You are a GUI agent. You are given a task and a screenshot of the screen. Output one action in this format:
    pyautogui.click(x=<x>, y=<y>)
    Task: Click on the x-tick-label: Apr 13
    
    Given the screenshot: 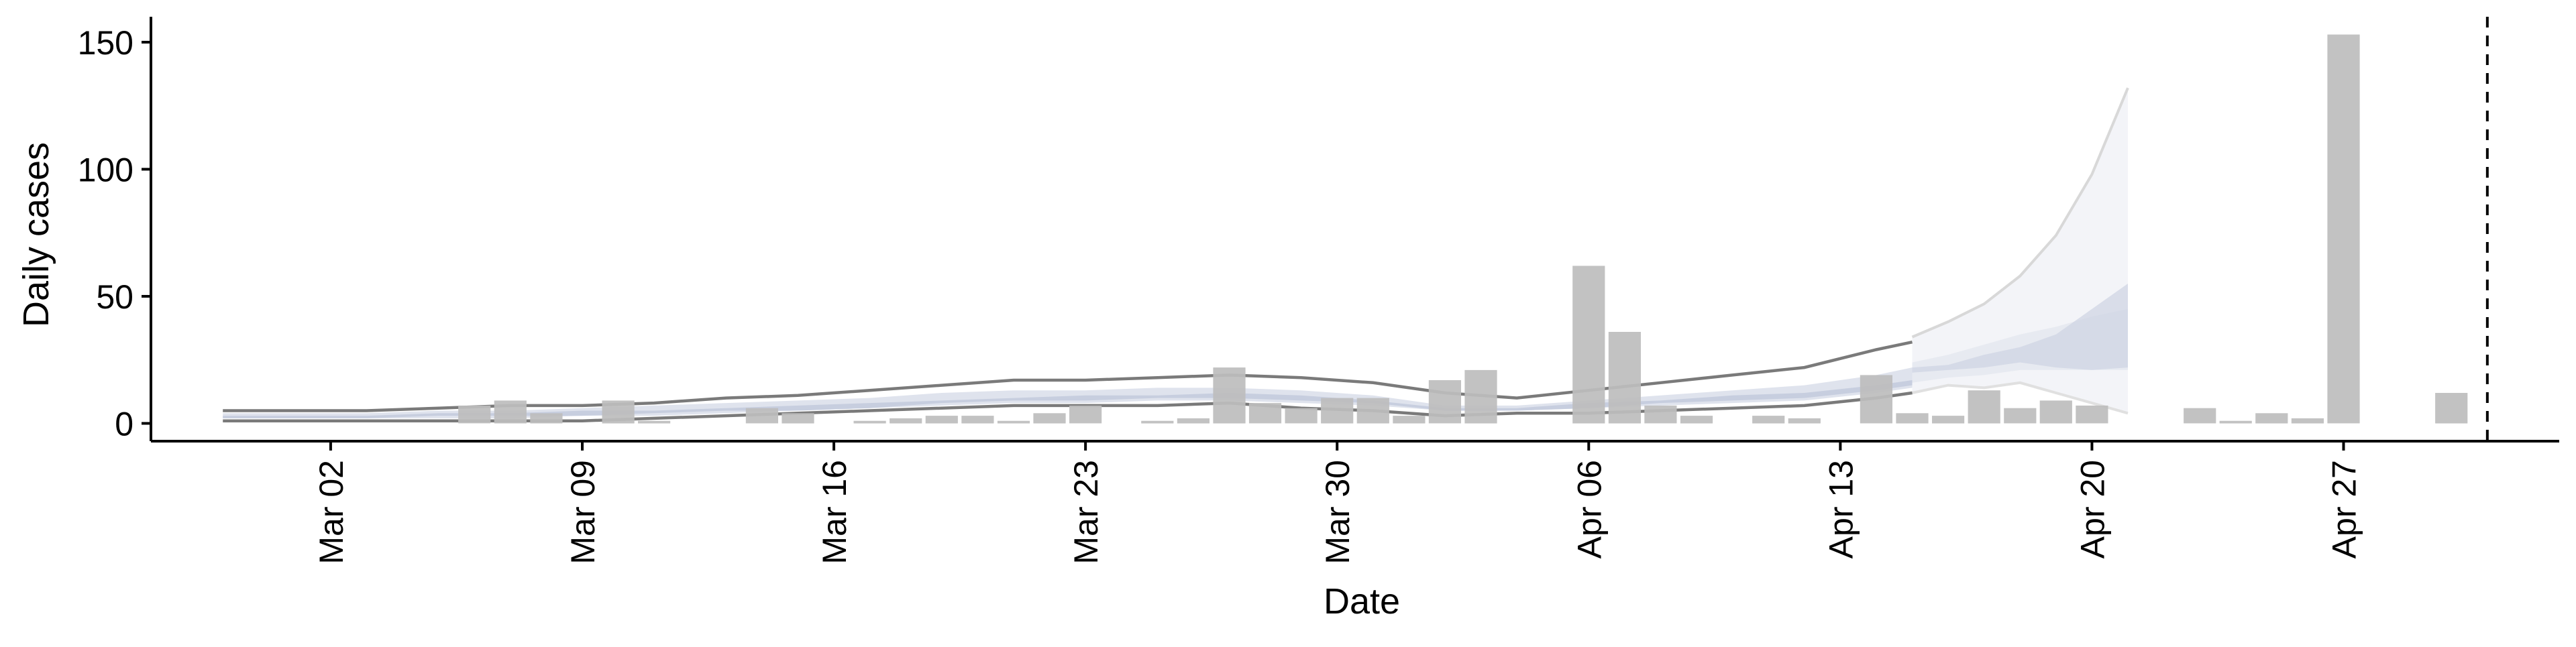 What is the action you would take?
    pyautogui.click(x=1841, y=509)
    